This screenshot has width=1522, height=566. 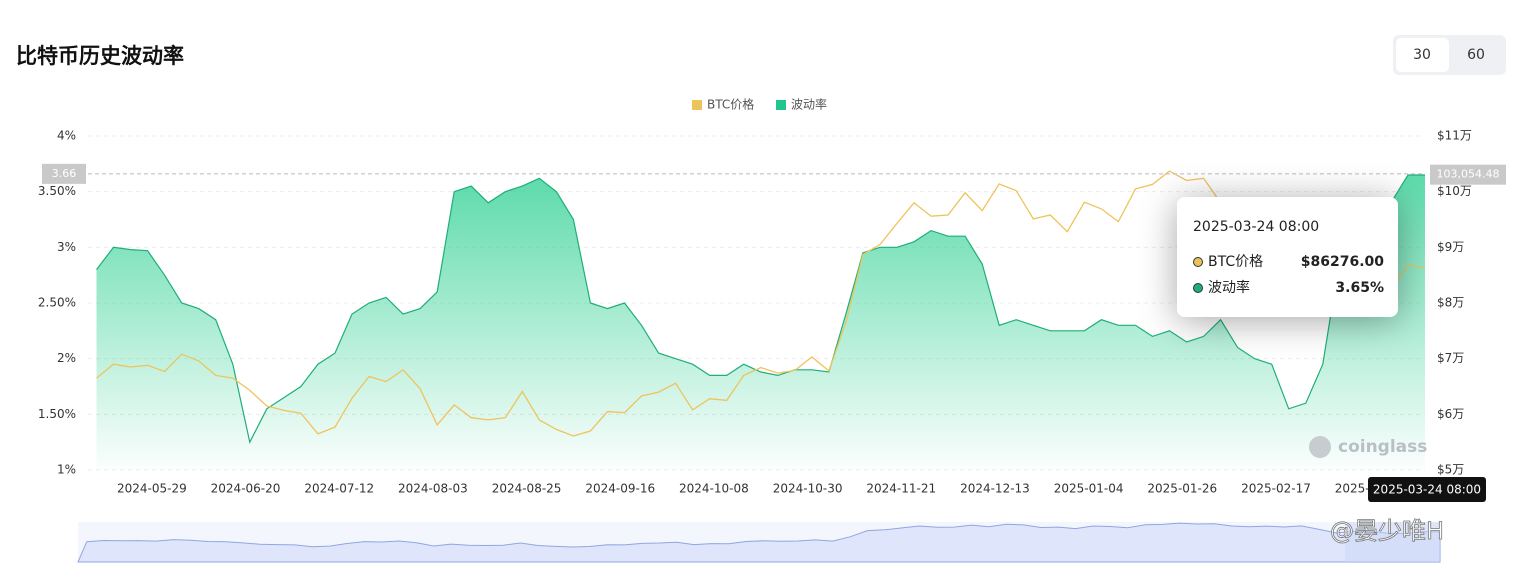 I want to click on crosshair-y-label: 3.66, so click(x=64, y=173).